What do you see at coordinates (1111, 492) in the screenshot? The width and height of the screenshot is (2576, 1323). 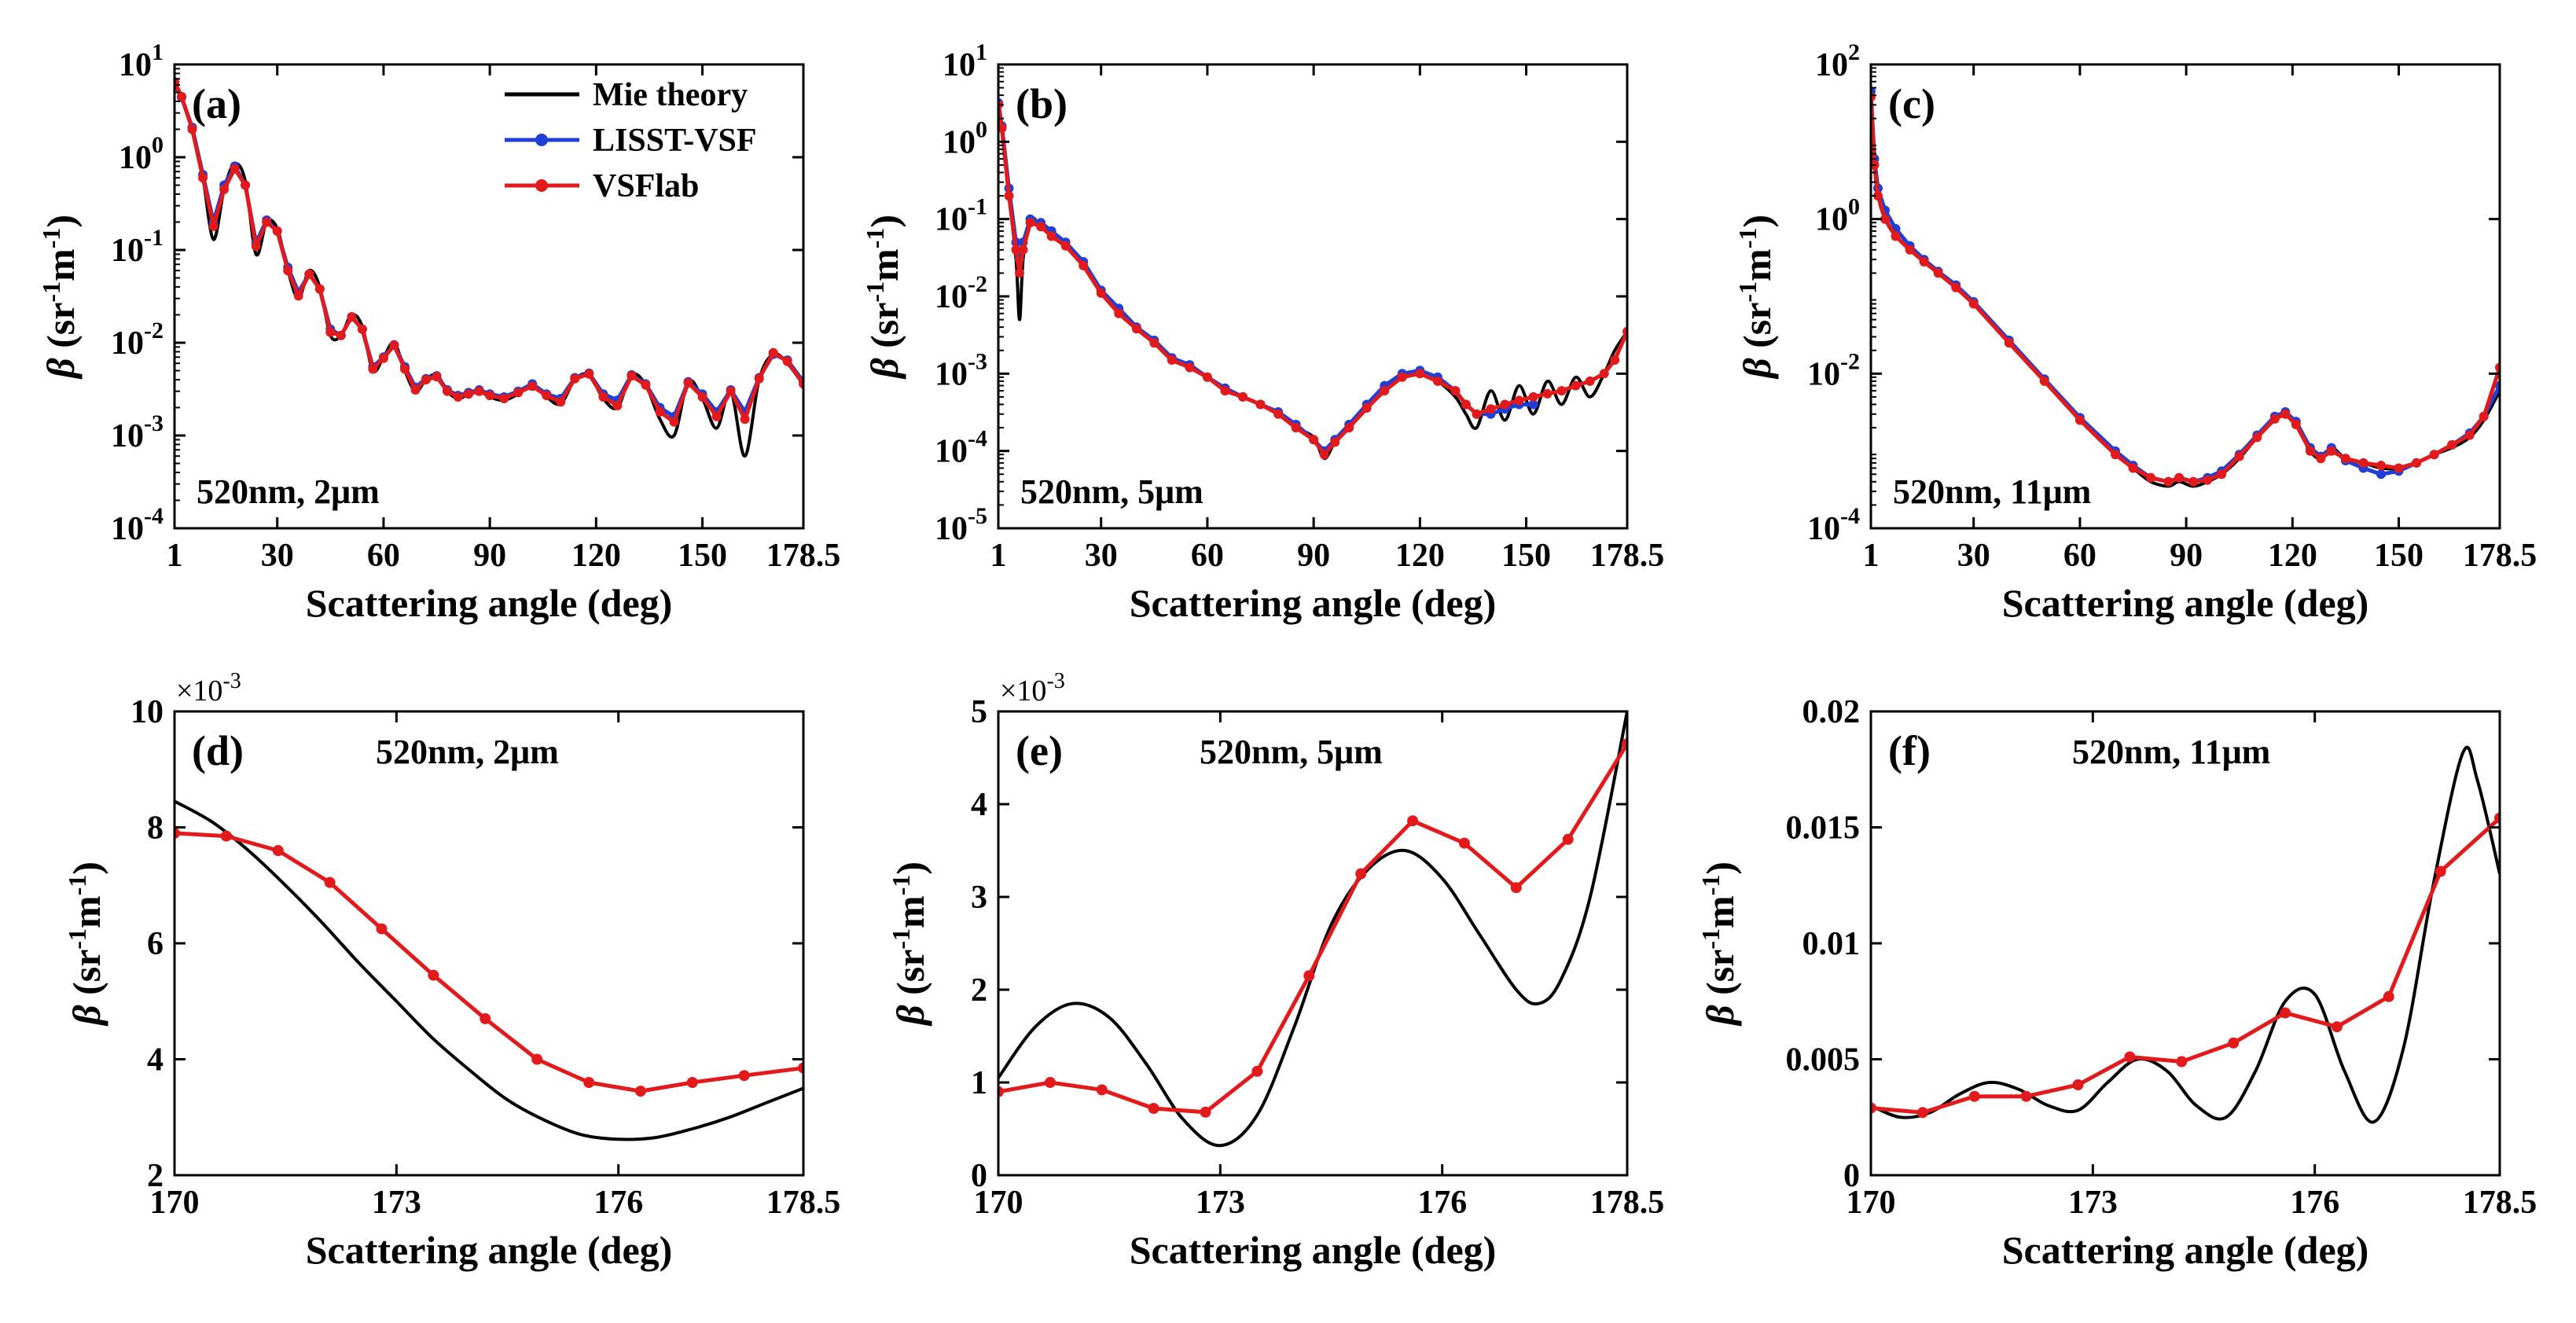 I see `panel-annotation: 520nm, 5μm` at bounding box center [1111, 492].